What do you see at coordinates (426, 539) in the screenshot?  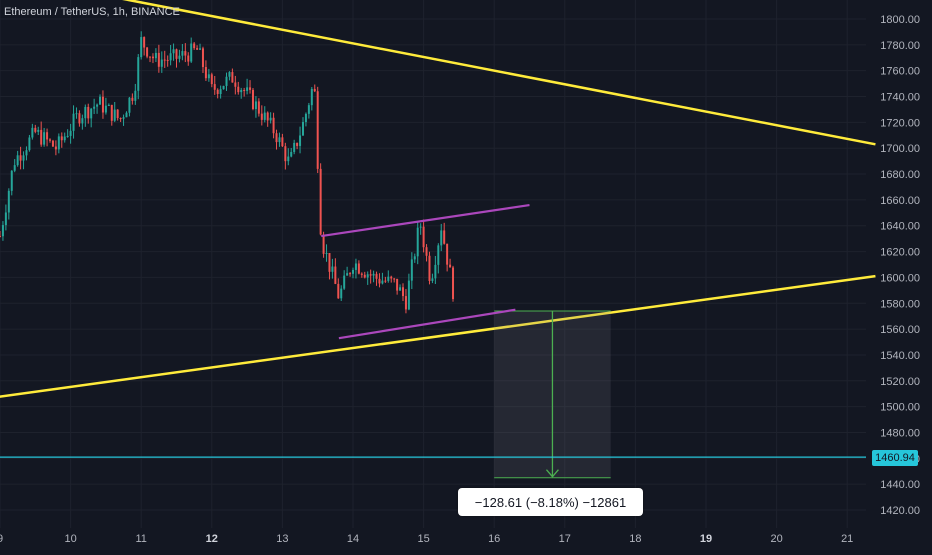 I see `time-axis: 9 10 11 12 13 14 15 16 17 18 19 20 21` at bounding box center [426, 539].